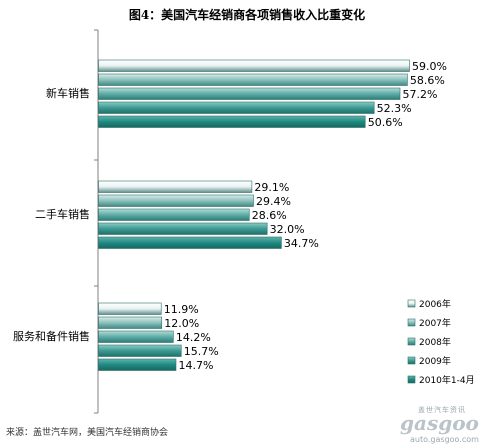 The image size is (494, 445). Describe the element at coordinates (51, 336) in the screenshot. I see `category-label-2: 服务和备件销售` at that location.